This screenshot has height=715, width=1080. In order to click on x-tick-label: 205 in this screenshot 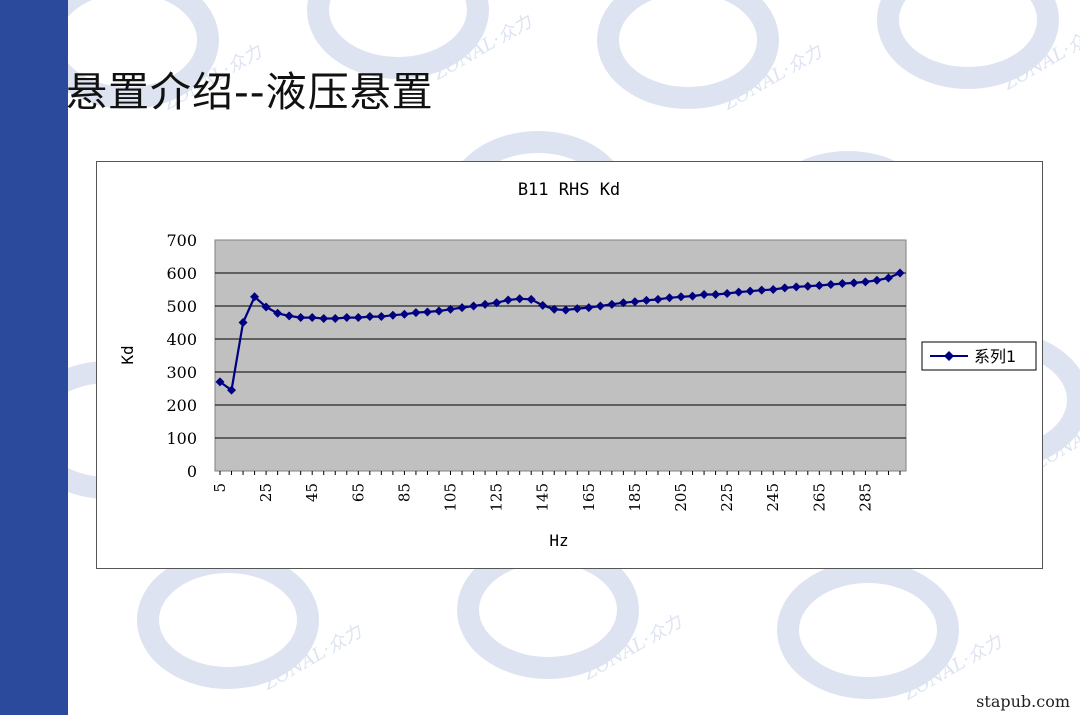, I will do `click(681, 497)`.